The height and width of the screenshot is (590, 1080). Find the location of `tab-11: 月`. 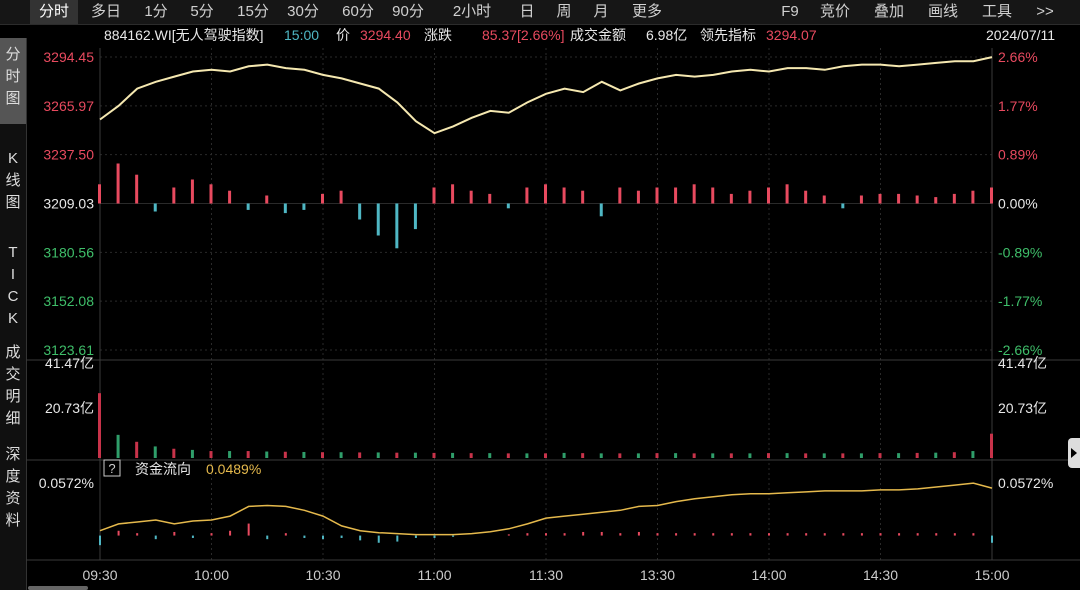

tab-11: 月 is located at coordinates (601, 11).